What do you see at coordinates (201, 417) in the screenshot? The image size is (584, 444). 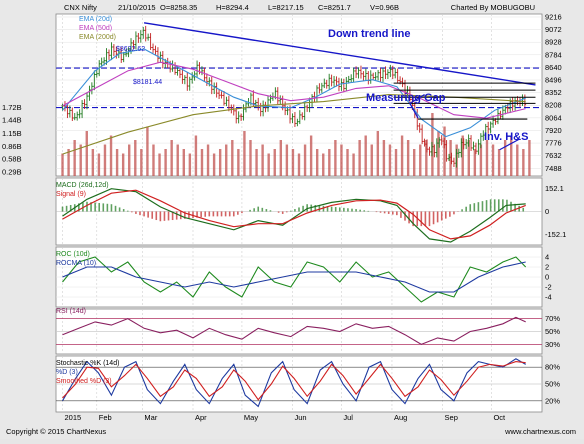 I see `x-tick-label: Apr` at bounding box center [201, 417].